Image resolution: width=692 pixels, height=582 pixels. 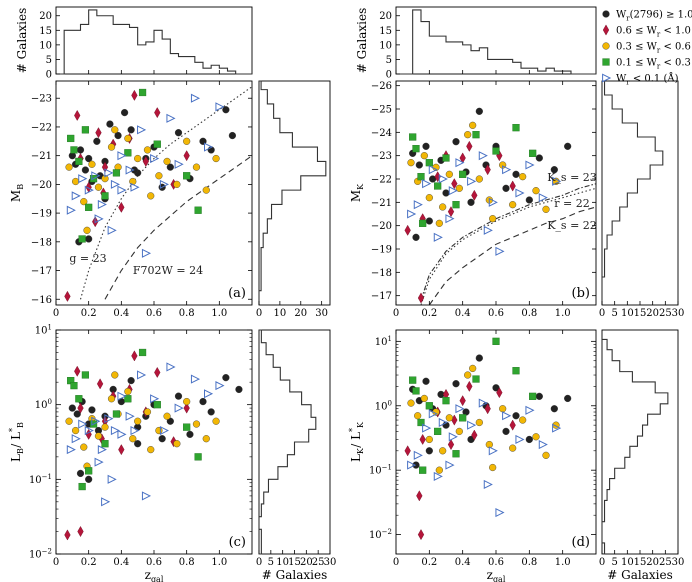 I want to click on hist-x-tick-label: 20, so click(x=300, y=313).